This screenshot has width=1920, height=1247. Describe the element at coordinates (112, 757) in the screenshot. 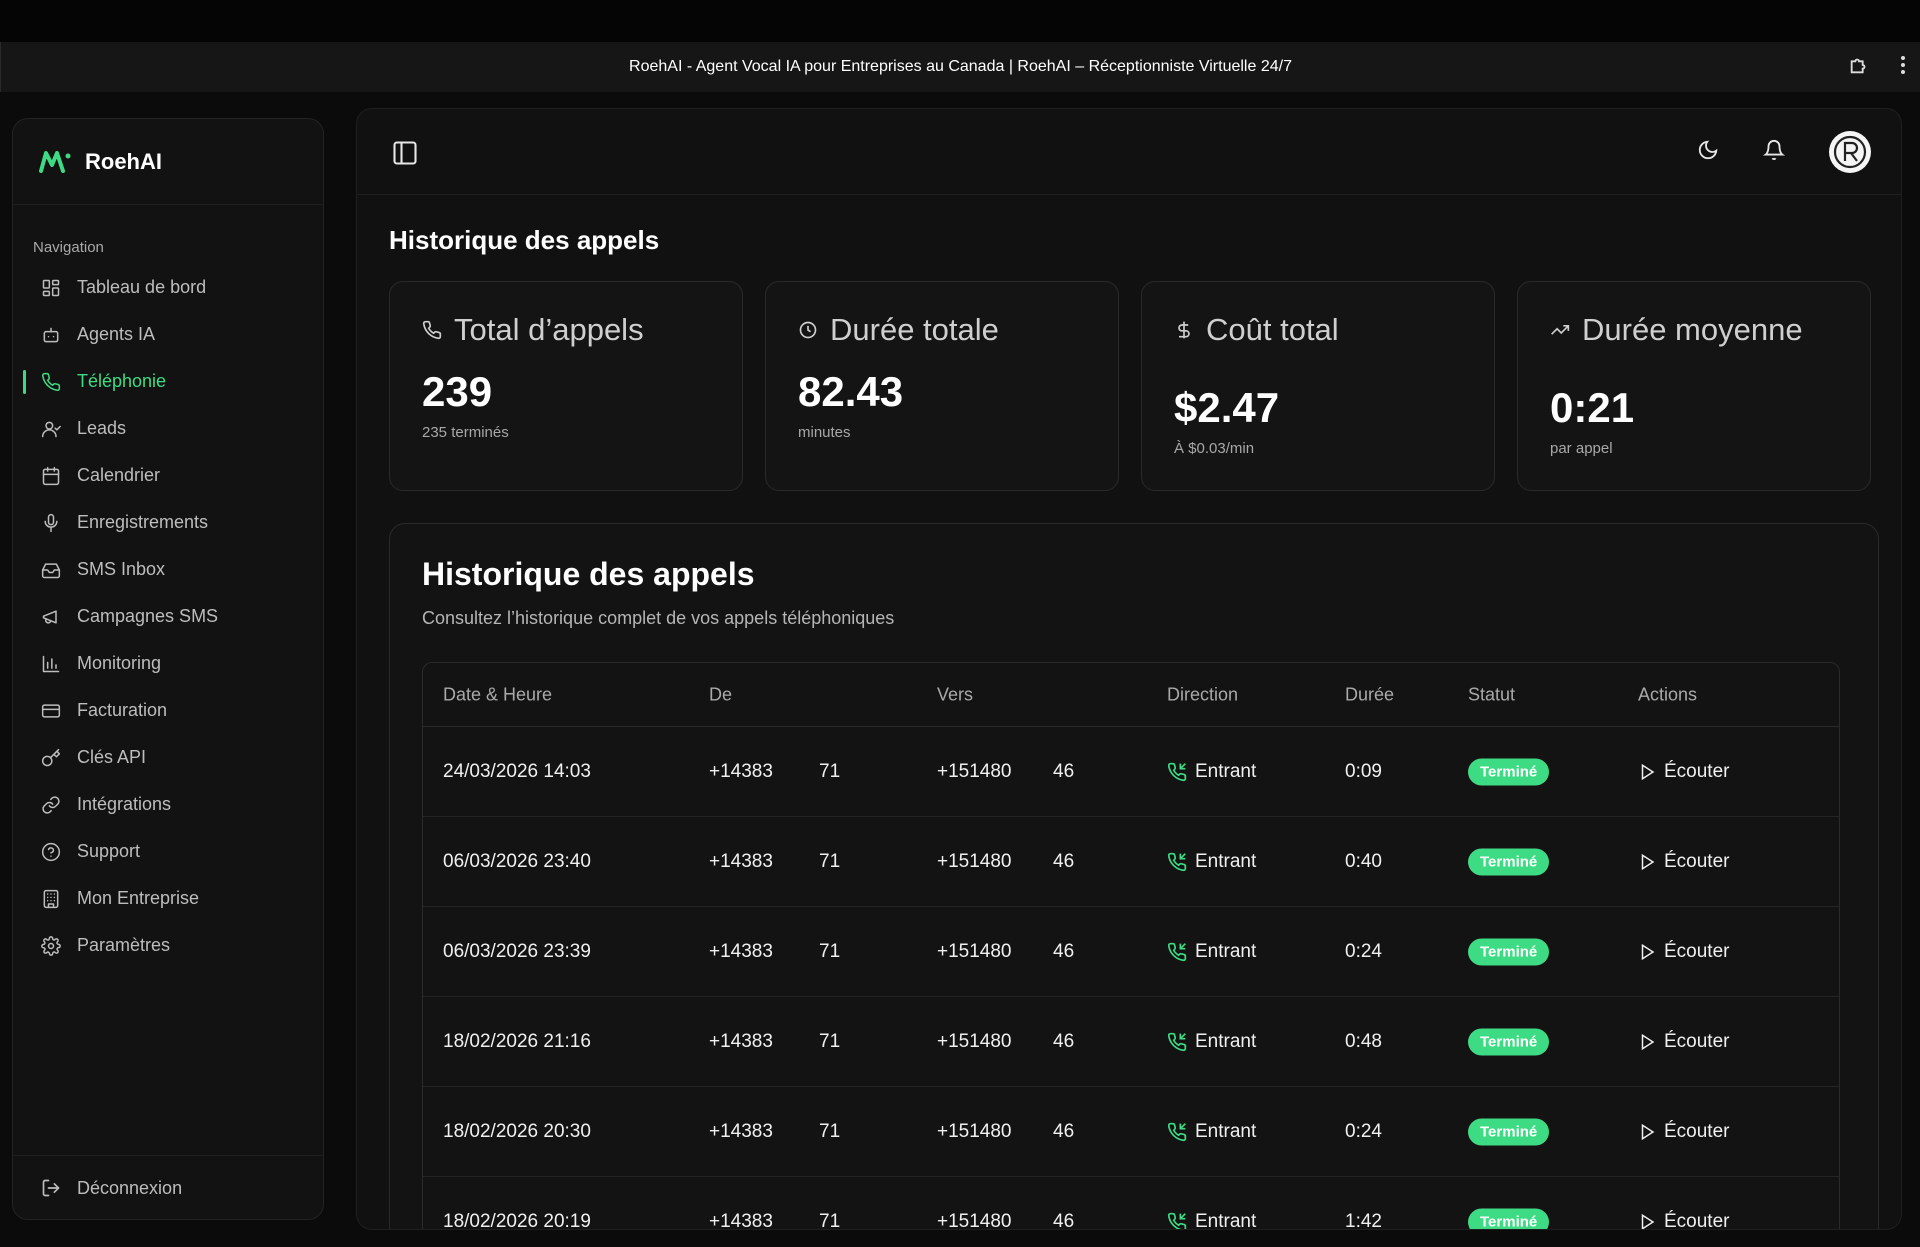

I see `sidebar-item-label: Clés API` at that location.